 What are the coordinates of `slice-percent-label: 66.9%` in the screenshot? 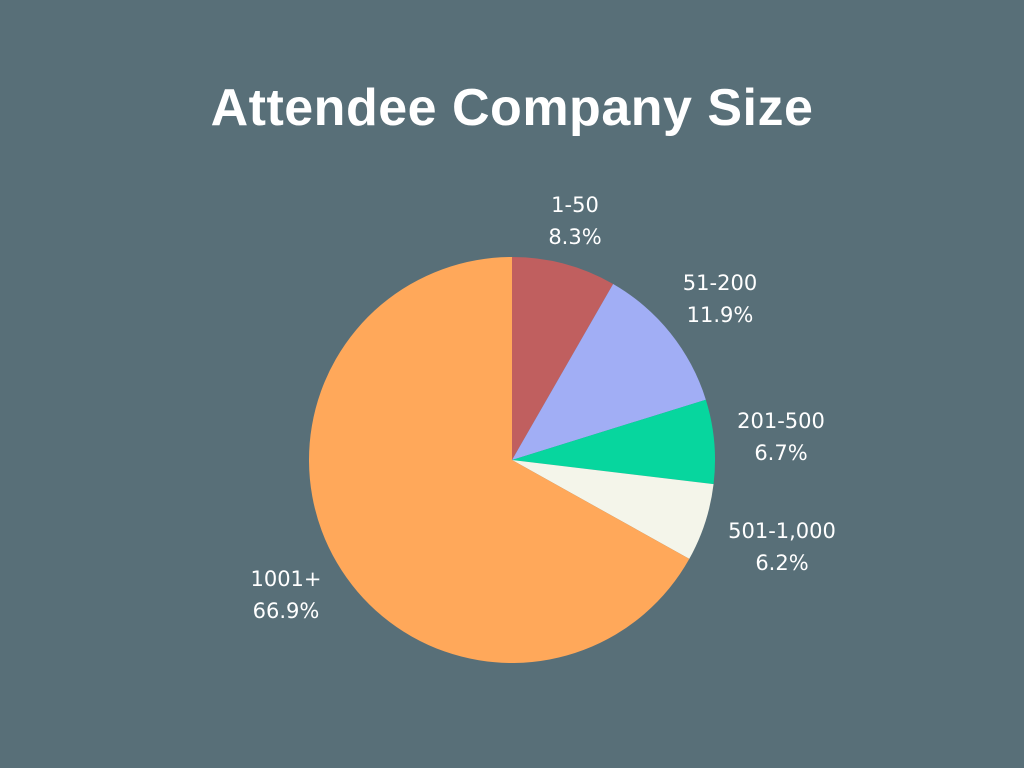 It's located at (286, 611).